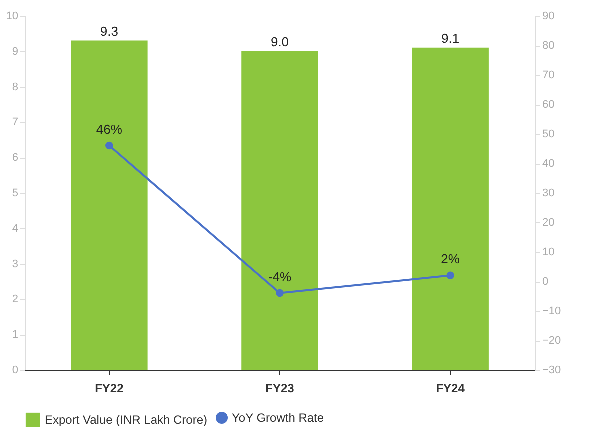  I want to click on y2-tick-label: 20, so click(548, 223).